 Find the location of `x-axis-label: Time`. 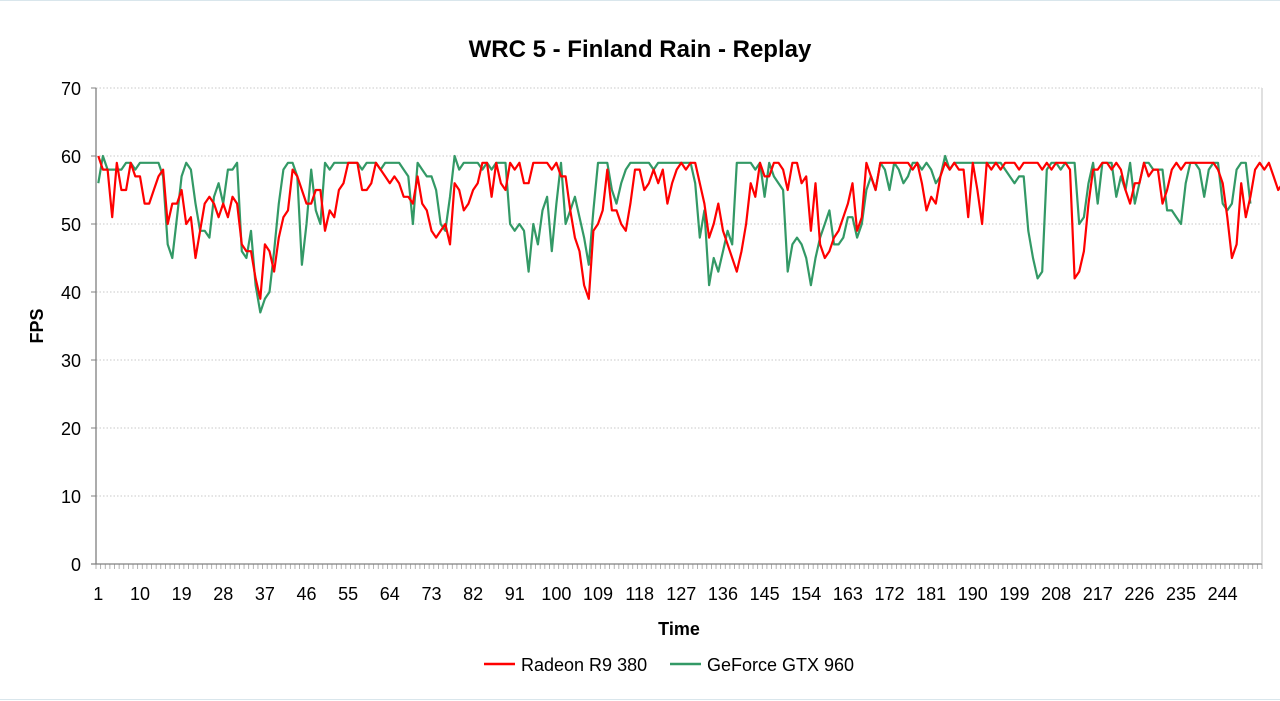

x-axis-label: Time is located at coordinates (679, 629).